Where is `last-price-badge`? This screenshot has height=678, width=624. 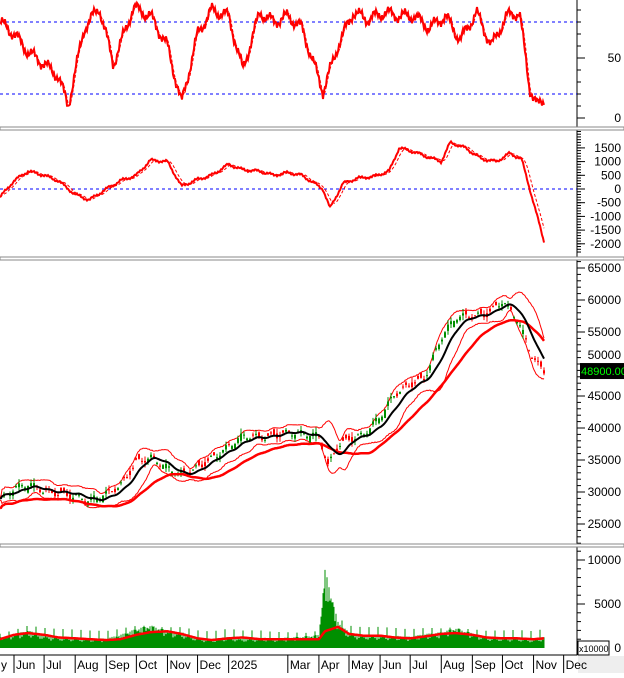 last-price-badge is located at coordinates (602, 371).